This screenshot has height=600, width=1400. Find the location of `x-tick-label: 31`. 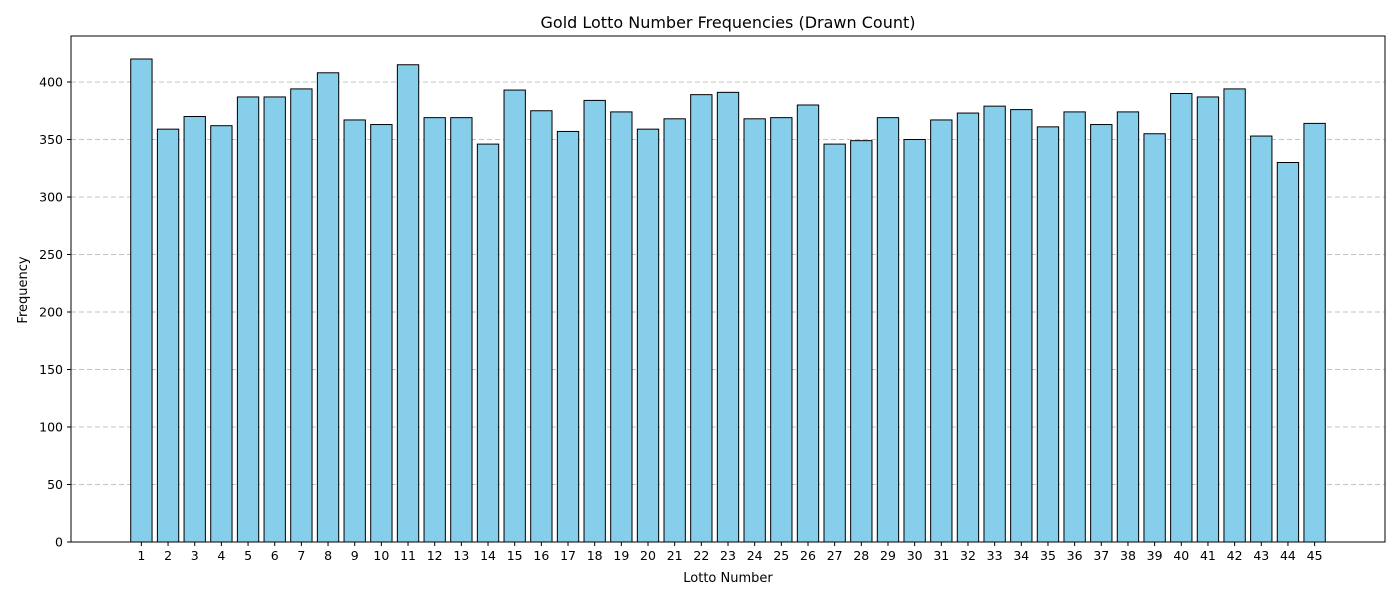

x-tick-label: 31 is located at coordinates (941, 555).